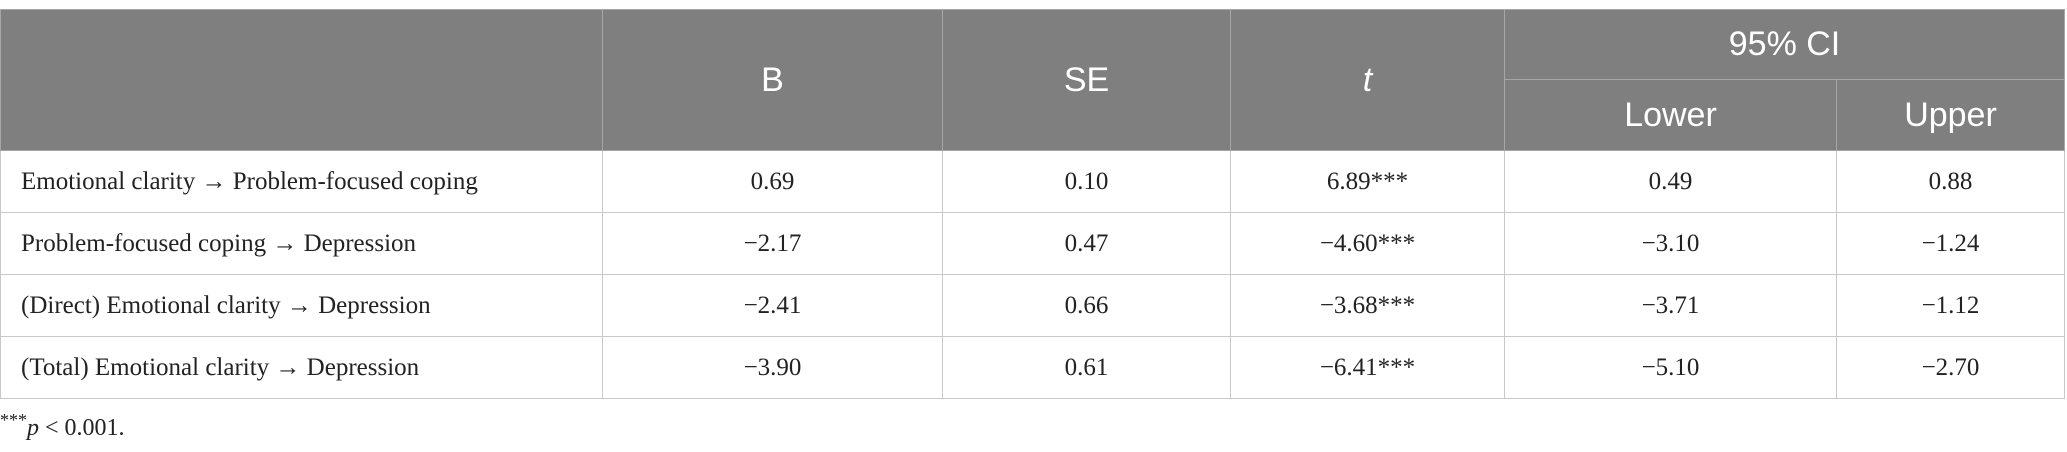  What do you see at coordinates (772, 305) in the screenshot?
I see `data-cell: −2.41` at bounding box center [772, 305].